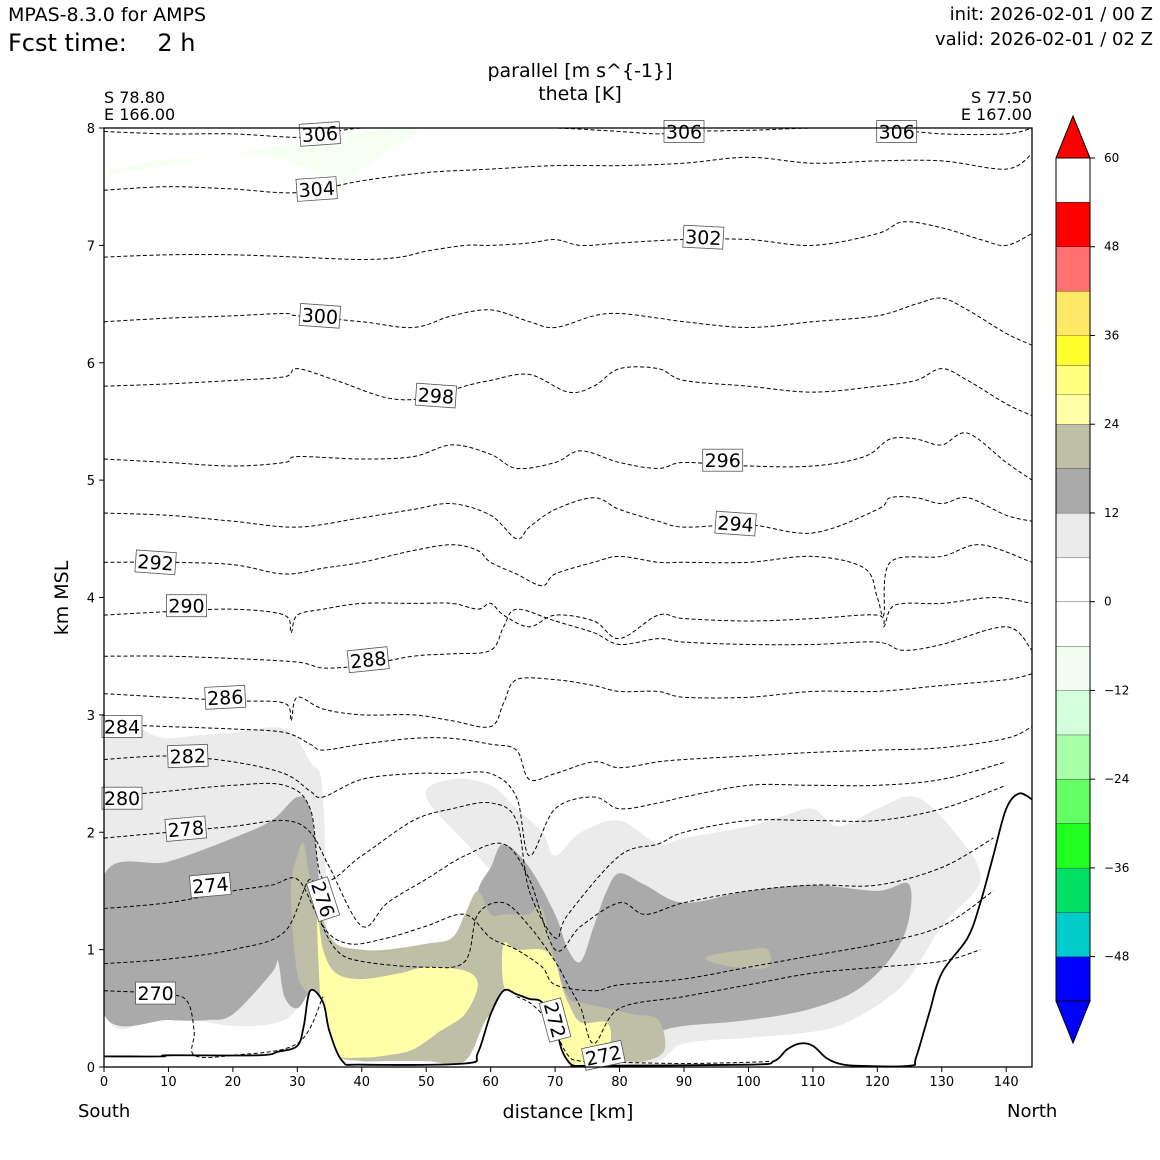  I want to click on contour-label-300-5: 300, so click(320, 316).